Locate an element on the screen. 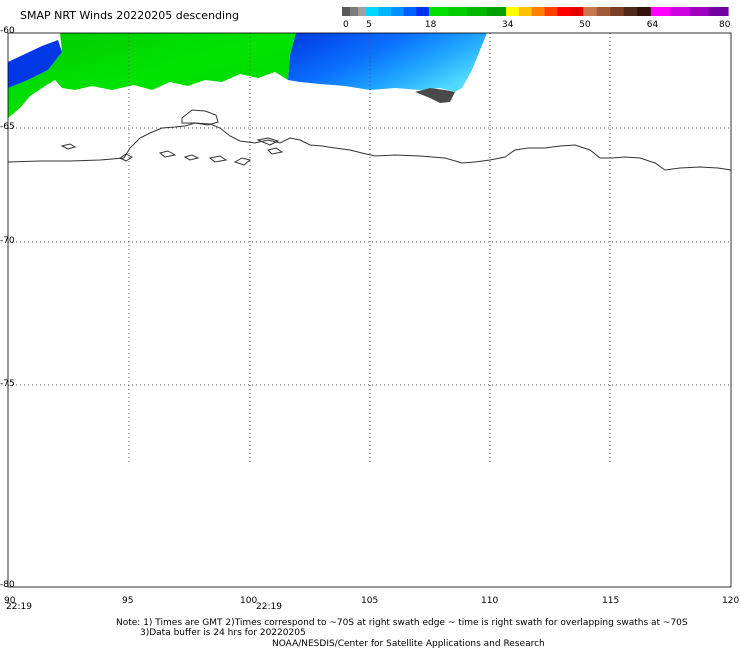  swath-time-left: 22:19 is located at coordinates (19, 607).